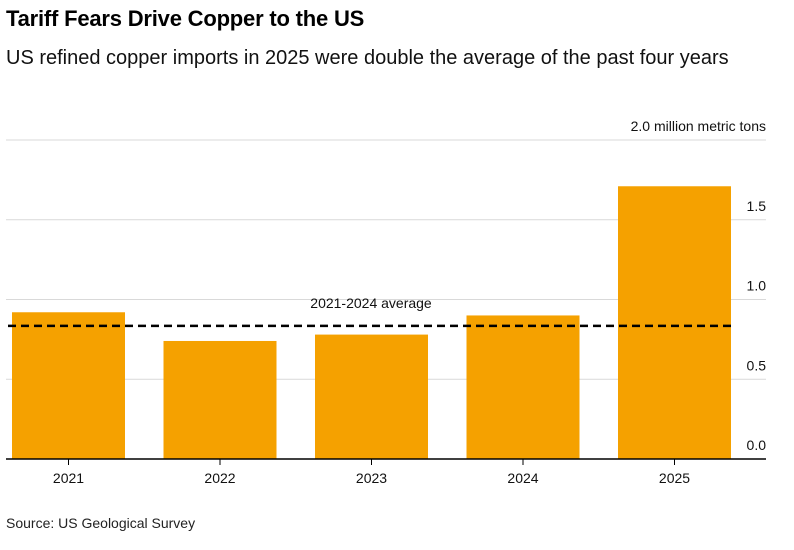 The height and width of the screenshot is (550, 794). I want to click on y-tick-label: 0.5, so click(757, 365).